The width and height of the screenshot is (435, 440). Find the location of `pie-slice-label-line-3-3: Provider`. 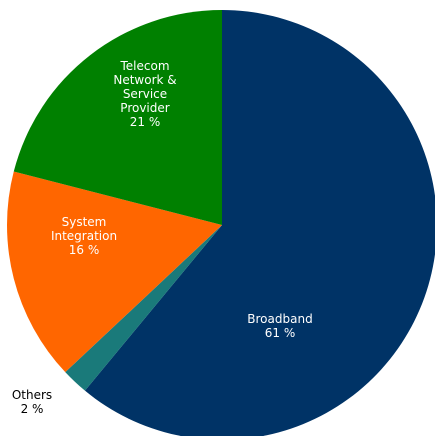

pie-slice-label-line-3-3: Provider is located at coordinates (144, 108).